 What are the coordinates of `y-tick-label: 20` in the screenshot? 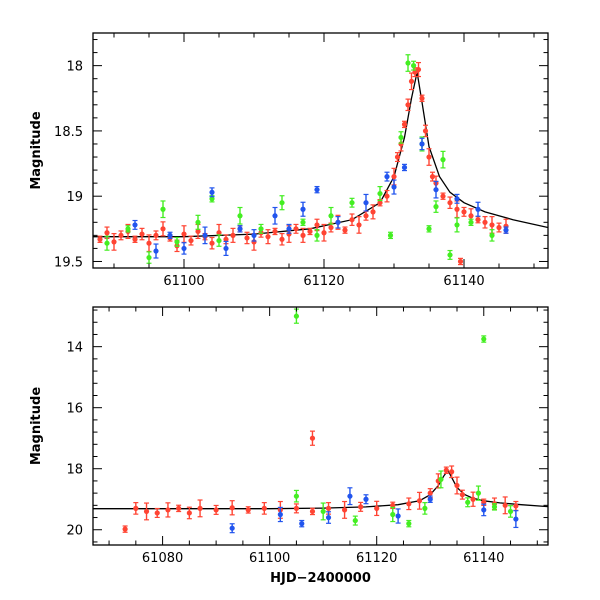 It's located at (74, 531).